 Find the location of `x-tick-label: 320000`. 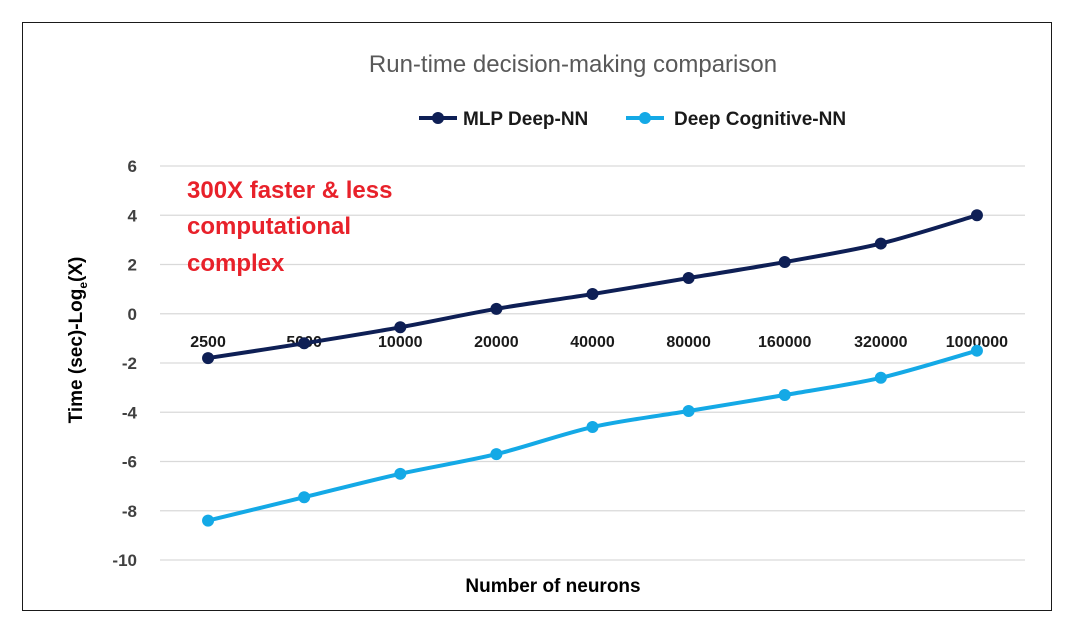

x-tick-label: 320000 is located at coordinates (880, 342).